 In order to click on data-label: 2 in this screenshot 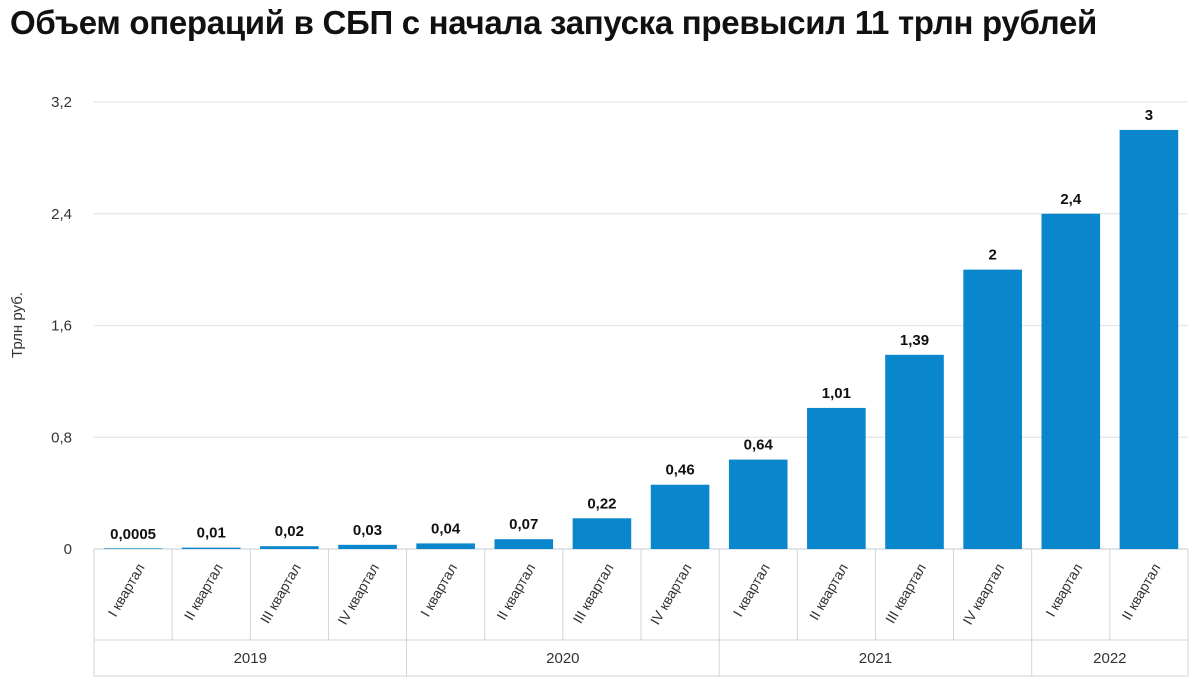, I will do `click(992, 255)`.